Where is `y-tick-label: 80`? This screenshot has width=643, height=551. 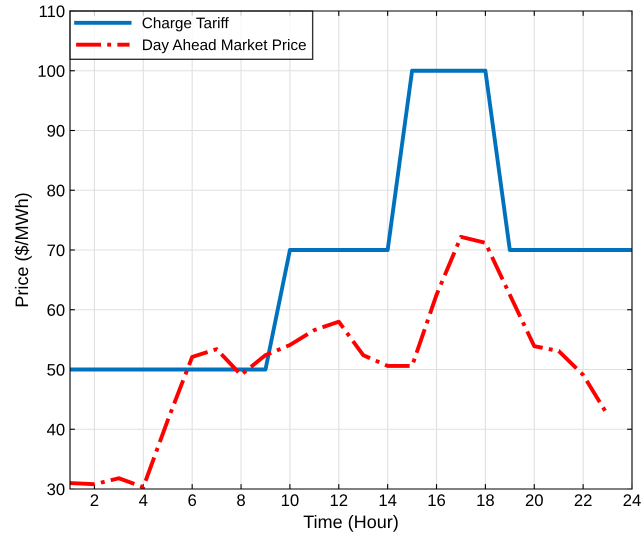
y-tick-label: 80 is located at coordinates (55, 190).